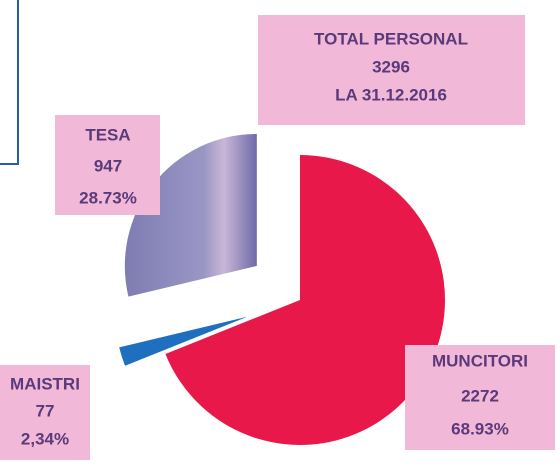 Image resolution: width=560 pixels, height=472 pixels. Describe the element at coordinates (107, 134) in the screenshot. I see `slice-name: TESA` at that location.